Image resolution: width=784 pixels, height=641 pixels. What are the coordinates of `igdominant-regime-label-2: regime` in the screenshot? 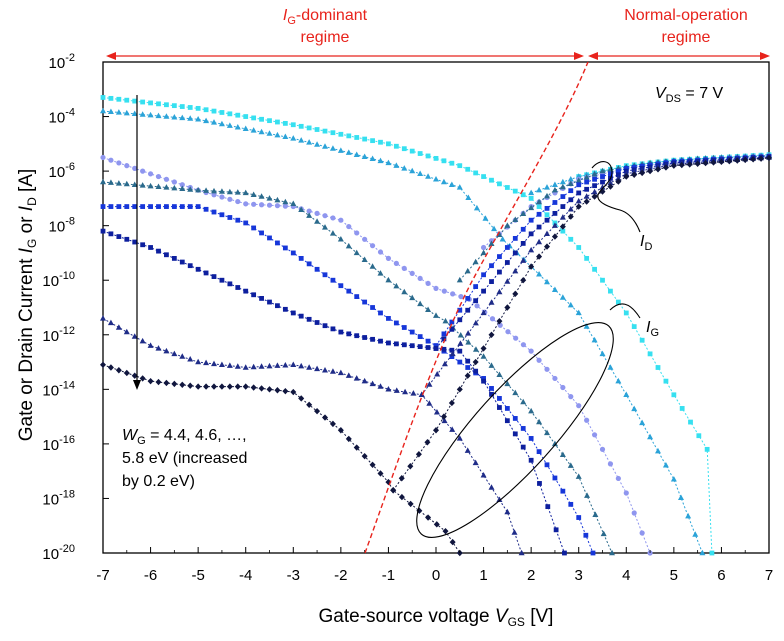 It's located at (325, 37).